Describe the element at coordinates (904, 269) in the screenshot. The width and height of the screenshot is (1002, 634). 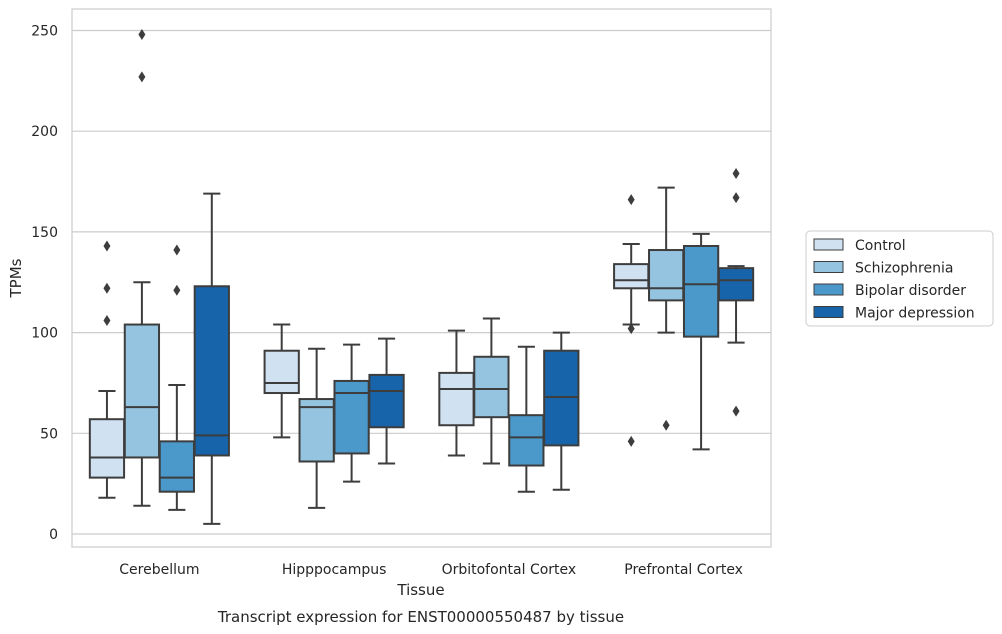
I see `legend-label: Schizophrenia` at that location.